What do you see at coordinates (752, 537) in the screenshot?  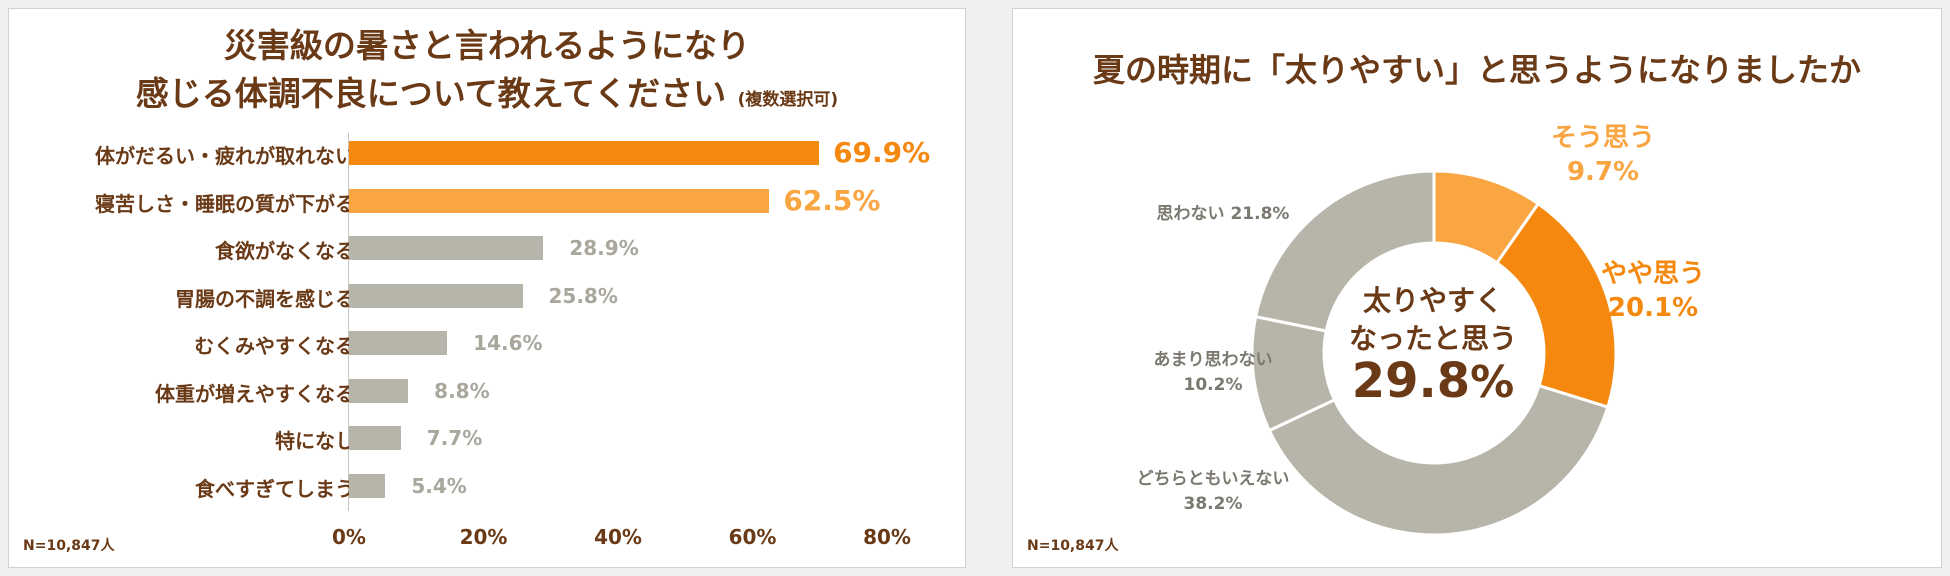 I see `x-tick-label: 60%` at bounding box center [752, 537].